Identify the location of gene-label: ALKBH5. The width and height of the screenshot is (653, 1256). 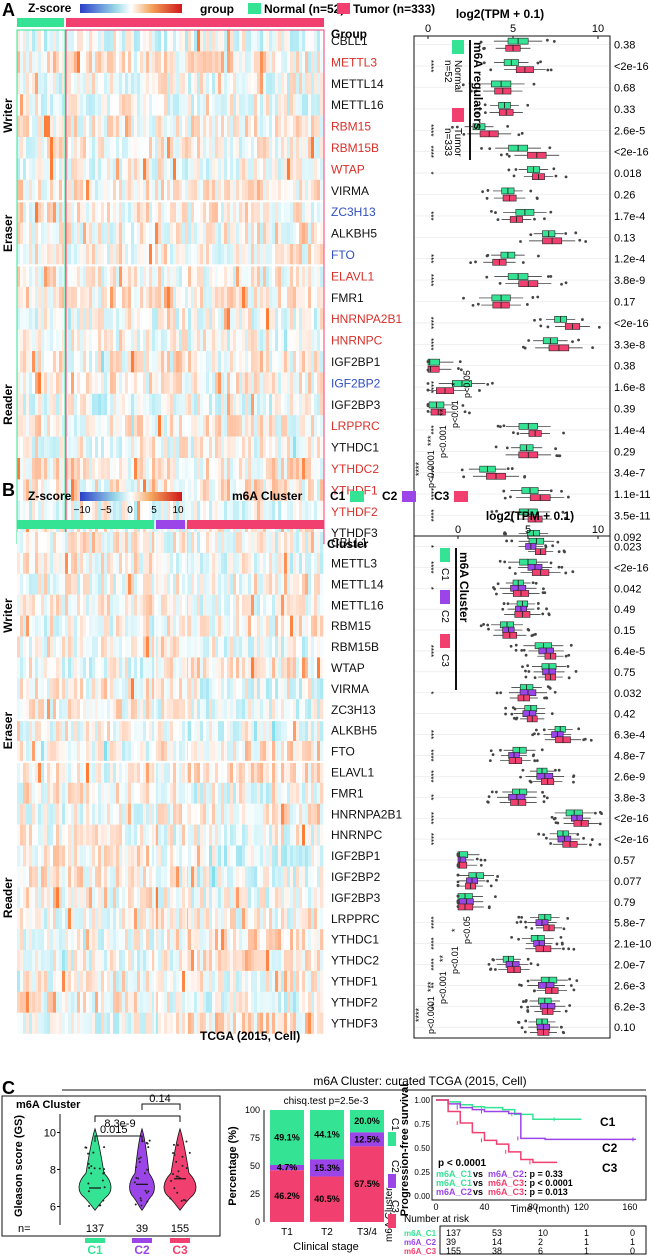
(354, 234).